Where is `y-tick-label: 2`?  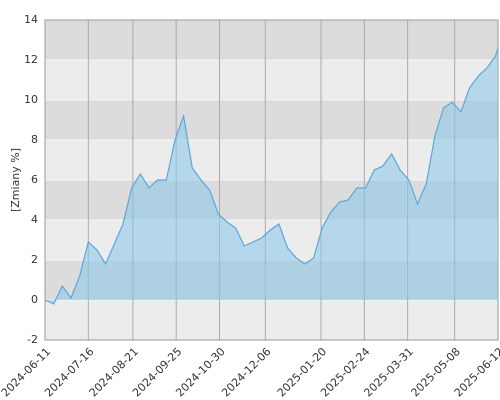
y-tick-label: 2 is located at coordinates (34, 259).